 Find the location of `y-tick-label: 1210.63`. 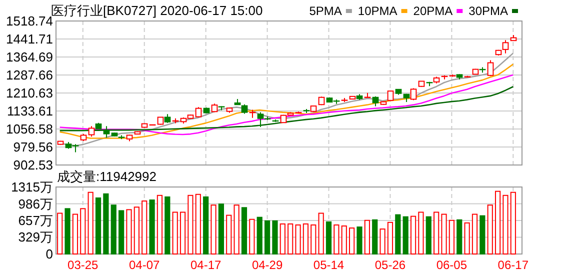

y-tick-label: 1210.63 is located at coordinates (29, 93).